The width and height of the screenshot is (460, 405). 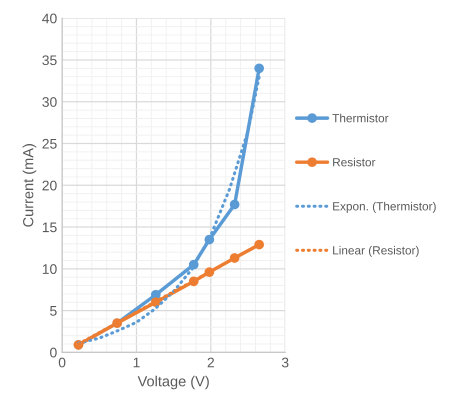 I want to click on y-tick-label: 30, so click(x=49, y=102).